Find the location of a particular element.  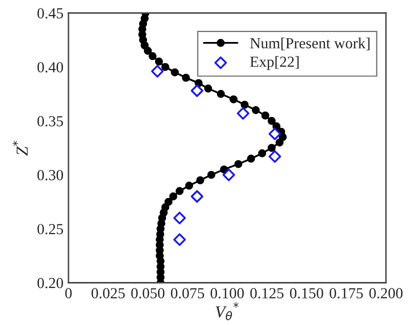

x-tick-label: 0.075 is located at coordinates (187, 293).